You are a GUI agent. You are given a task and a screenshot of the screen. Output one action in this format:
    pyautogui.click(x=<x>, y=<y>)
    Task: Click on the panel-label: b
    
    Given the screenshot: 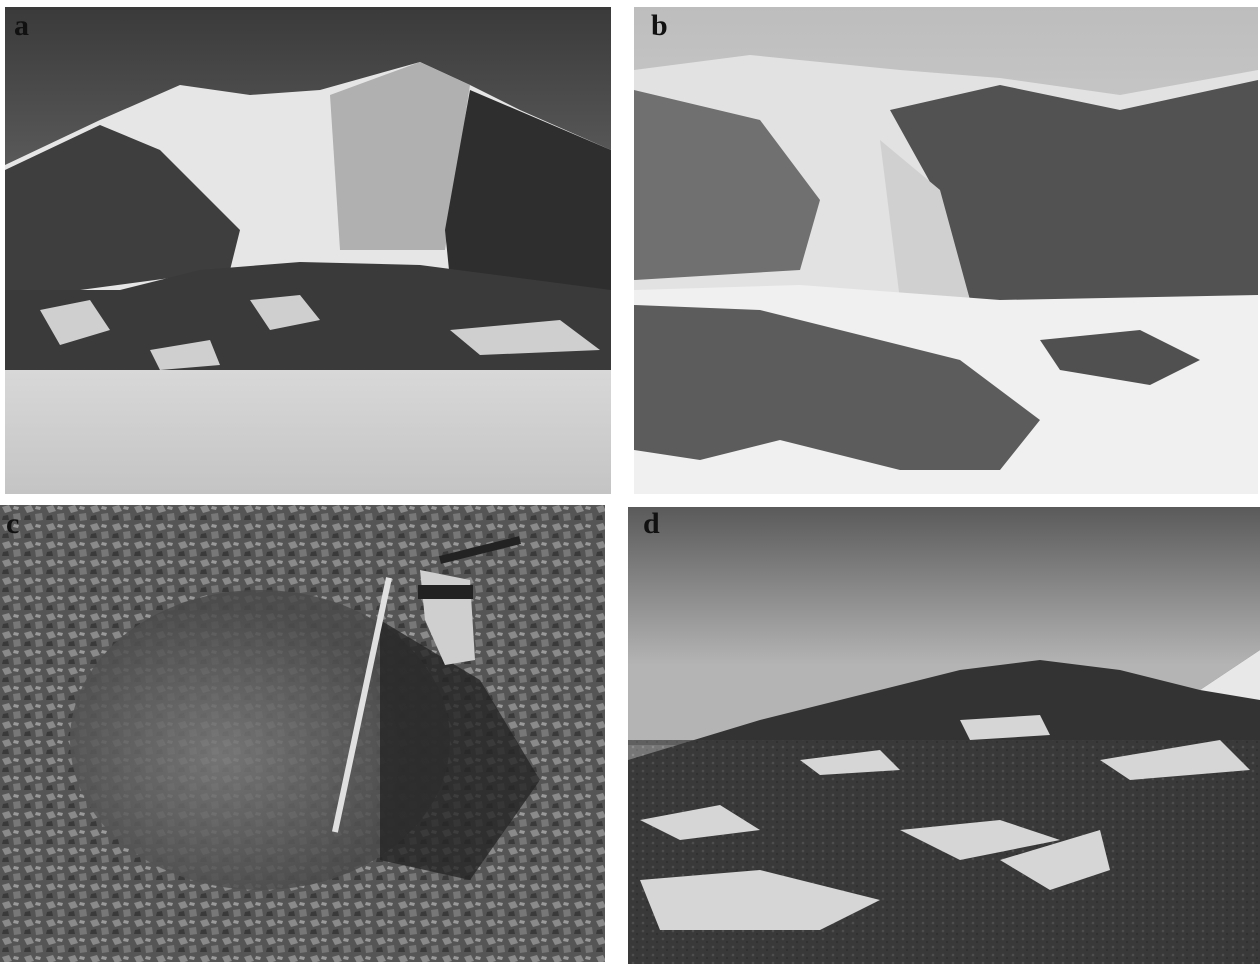 What is the action you would take?
    pyautogui.click(x=659, y=25)
    